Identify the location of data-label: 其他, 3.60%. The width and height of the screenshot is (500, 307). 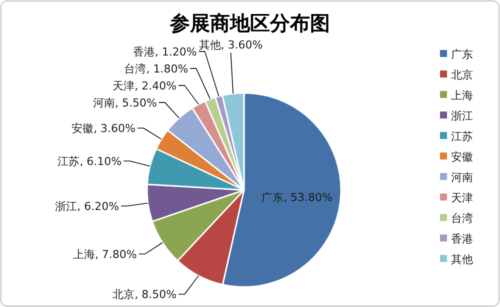
(230, 45).